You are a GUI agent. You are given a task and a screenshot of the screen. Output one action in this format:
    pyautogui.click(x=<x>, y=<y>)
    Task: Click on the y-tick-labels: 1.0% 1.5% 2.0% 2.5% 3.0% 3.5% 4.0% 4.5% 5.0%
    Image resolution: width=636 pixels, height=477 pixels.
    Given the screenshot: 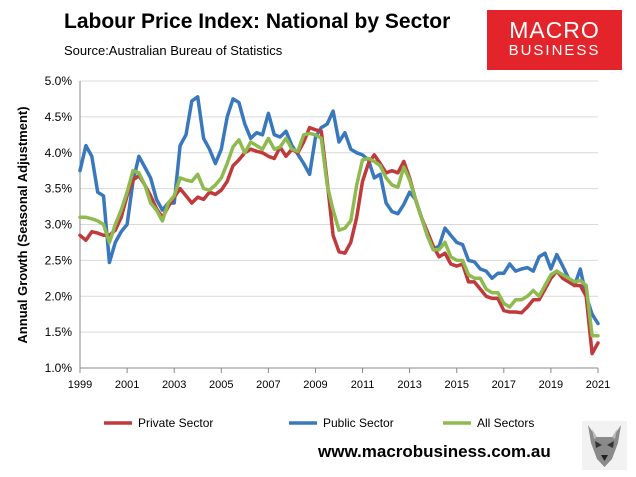 What is the action you would take?
    pyautogui.click(x=59, y=224)
    